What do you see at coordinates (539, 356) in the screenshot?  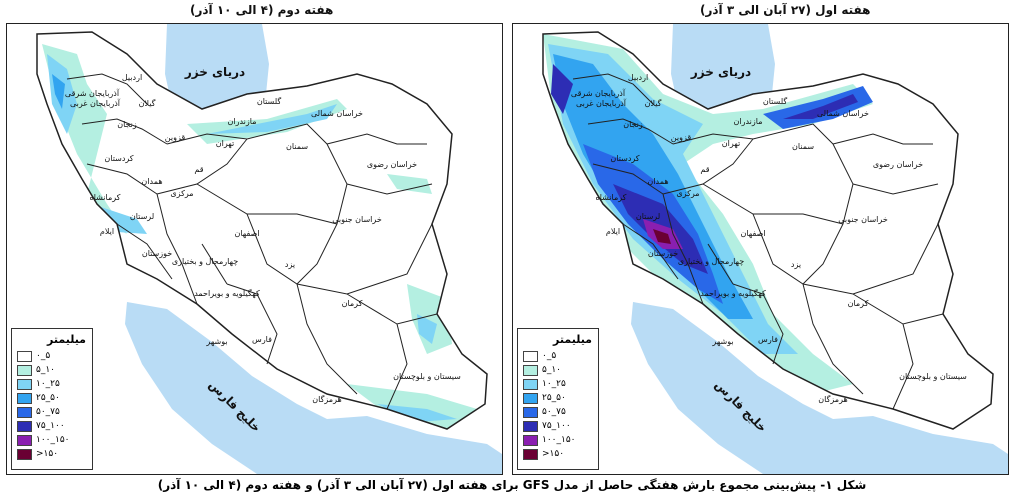 I see `legend-item: ۰_۵` at bounding box center [539, 356].